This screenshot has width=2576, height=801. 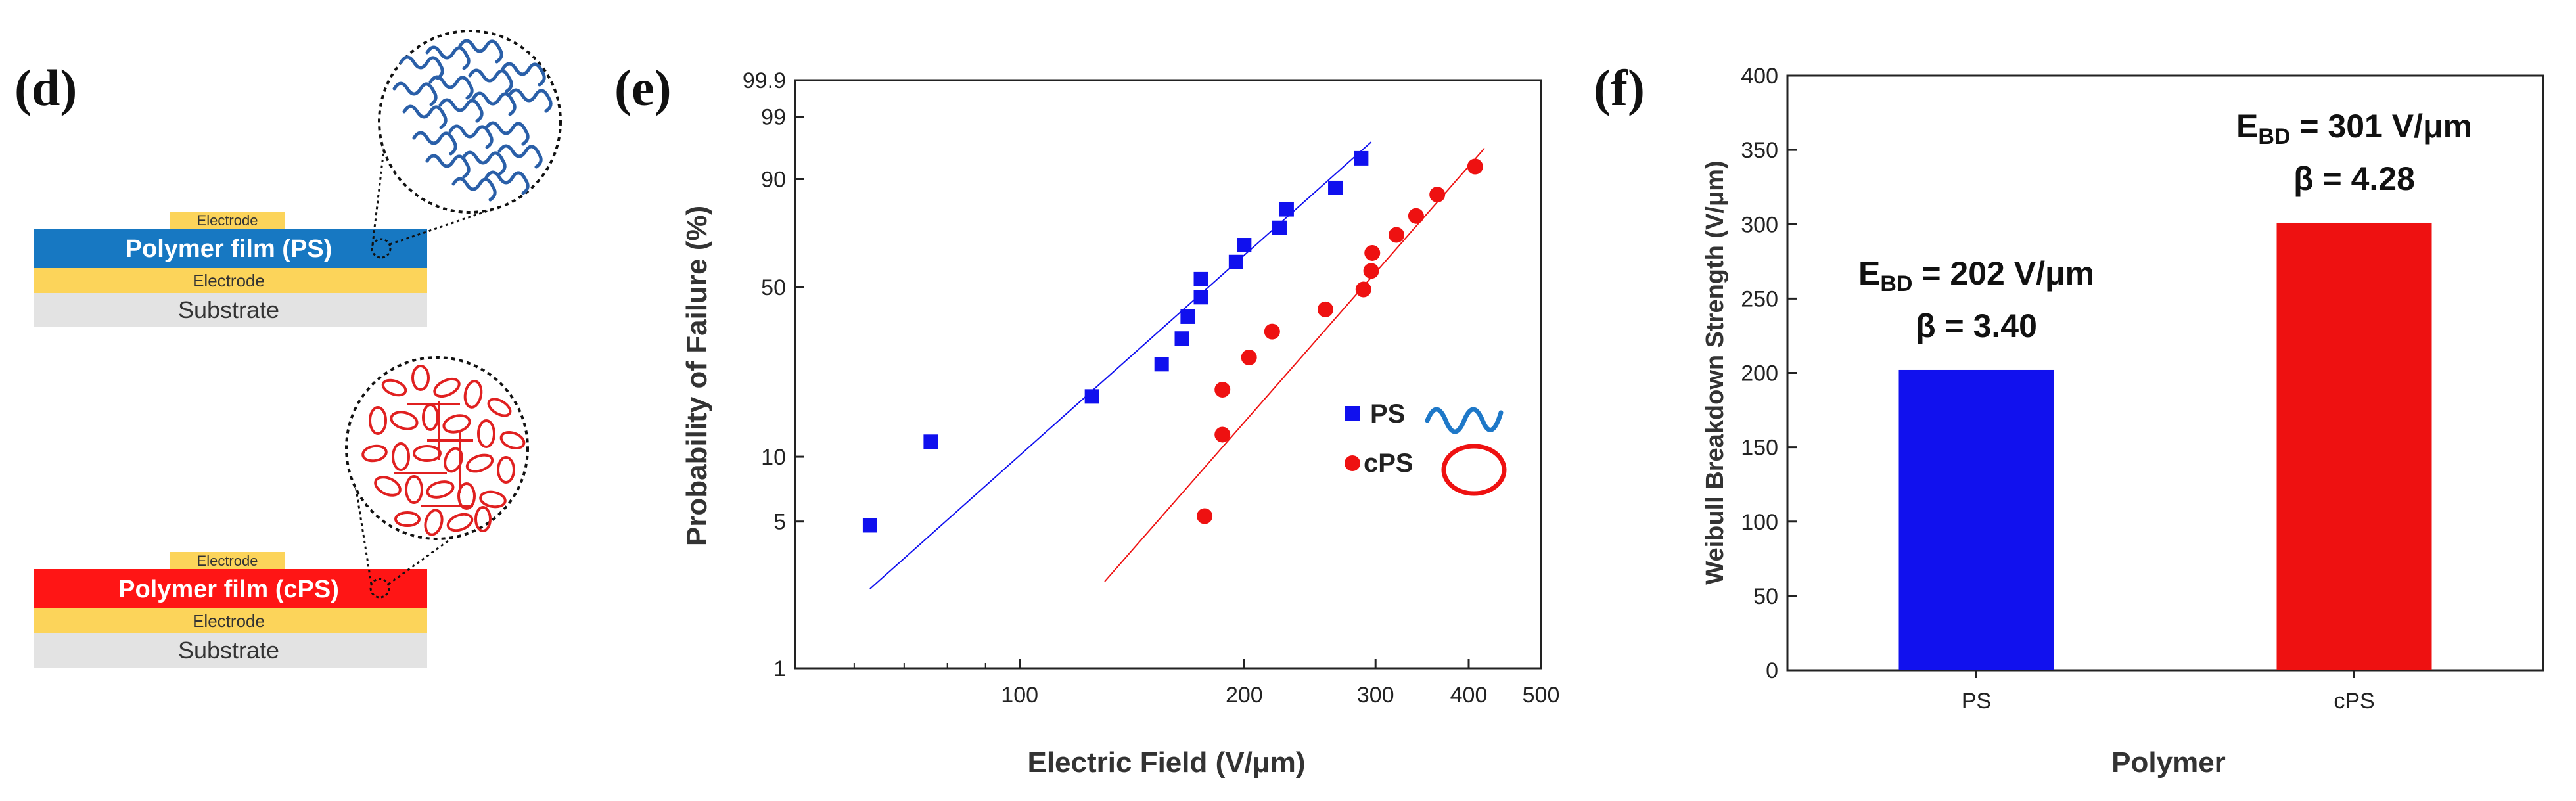 What do you see at coordinates (1166, 762) in the screenshot?
I see `weibull-x-axis-title: Electric Field (V/μm)` at bounding box center [1166, 762].